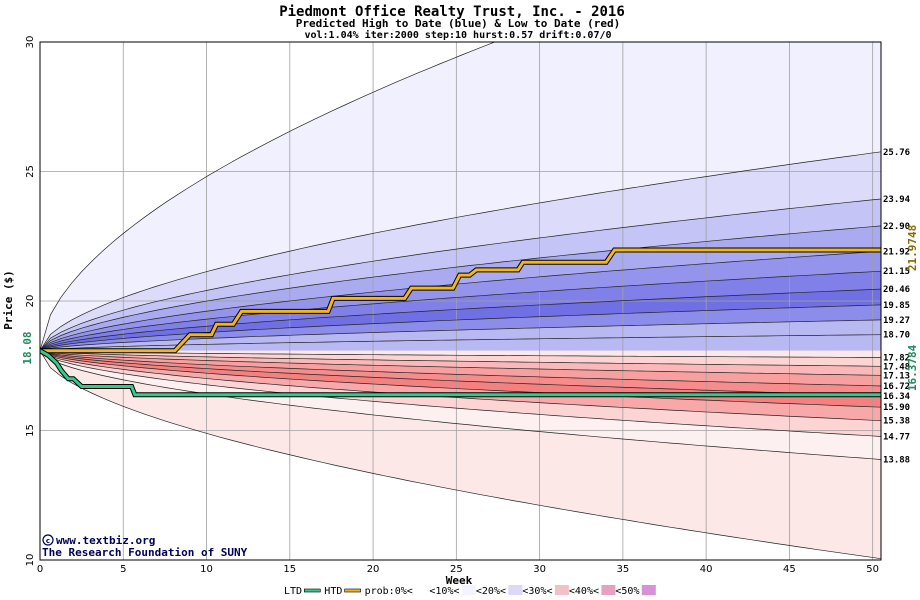 The height and width of the screenshot is (600, 920). What do you see at coordinates (896, 227) in the screenshot?
I see `level-label: 22.90` at bounding box center [896, 227].